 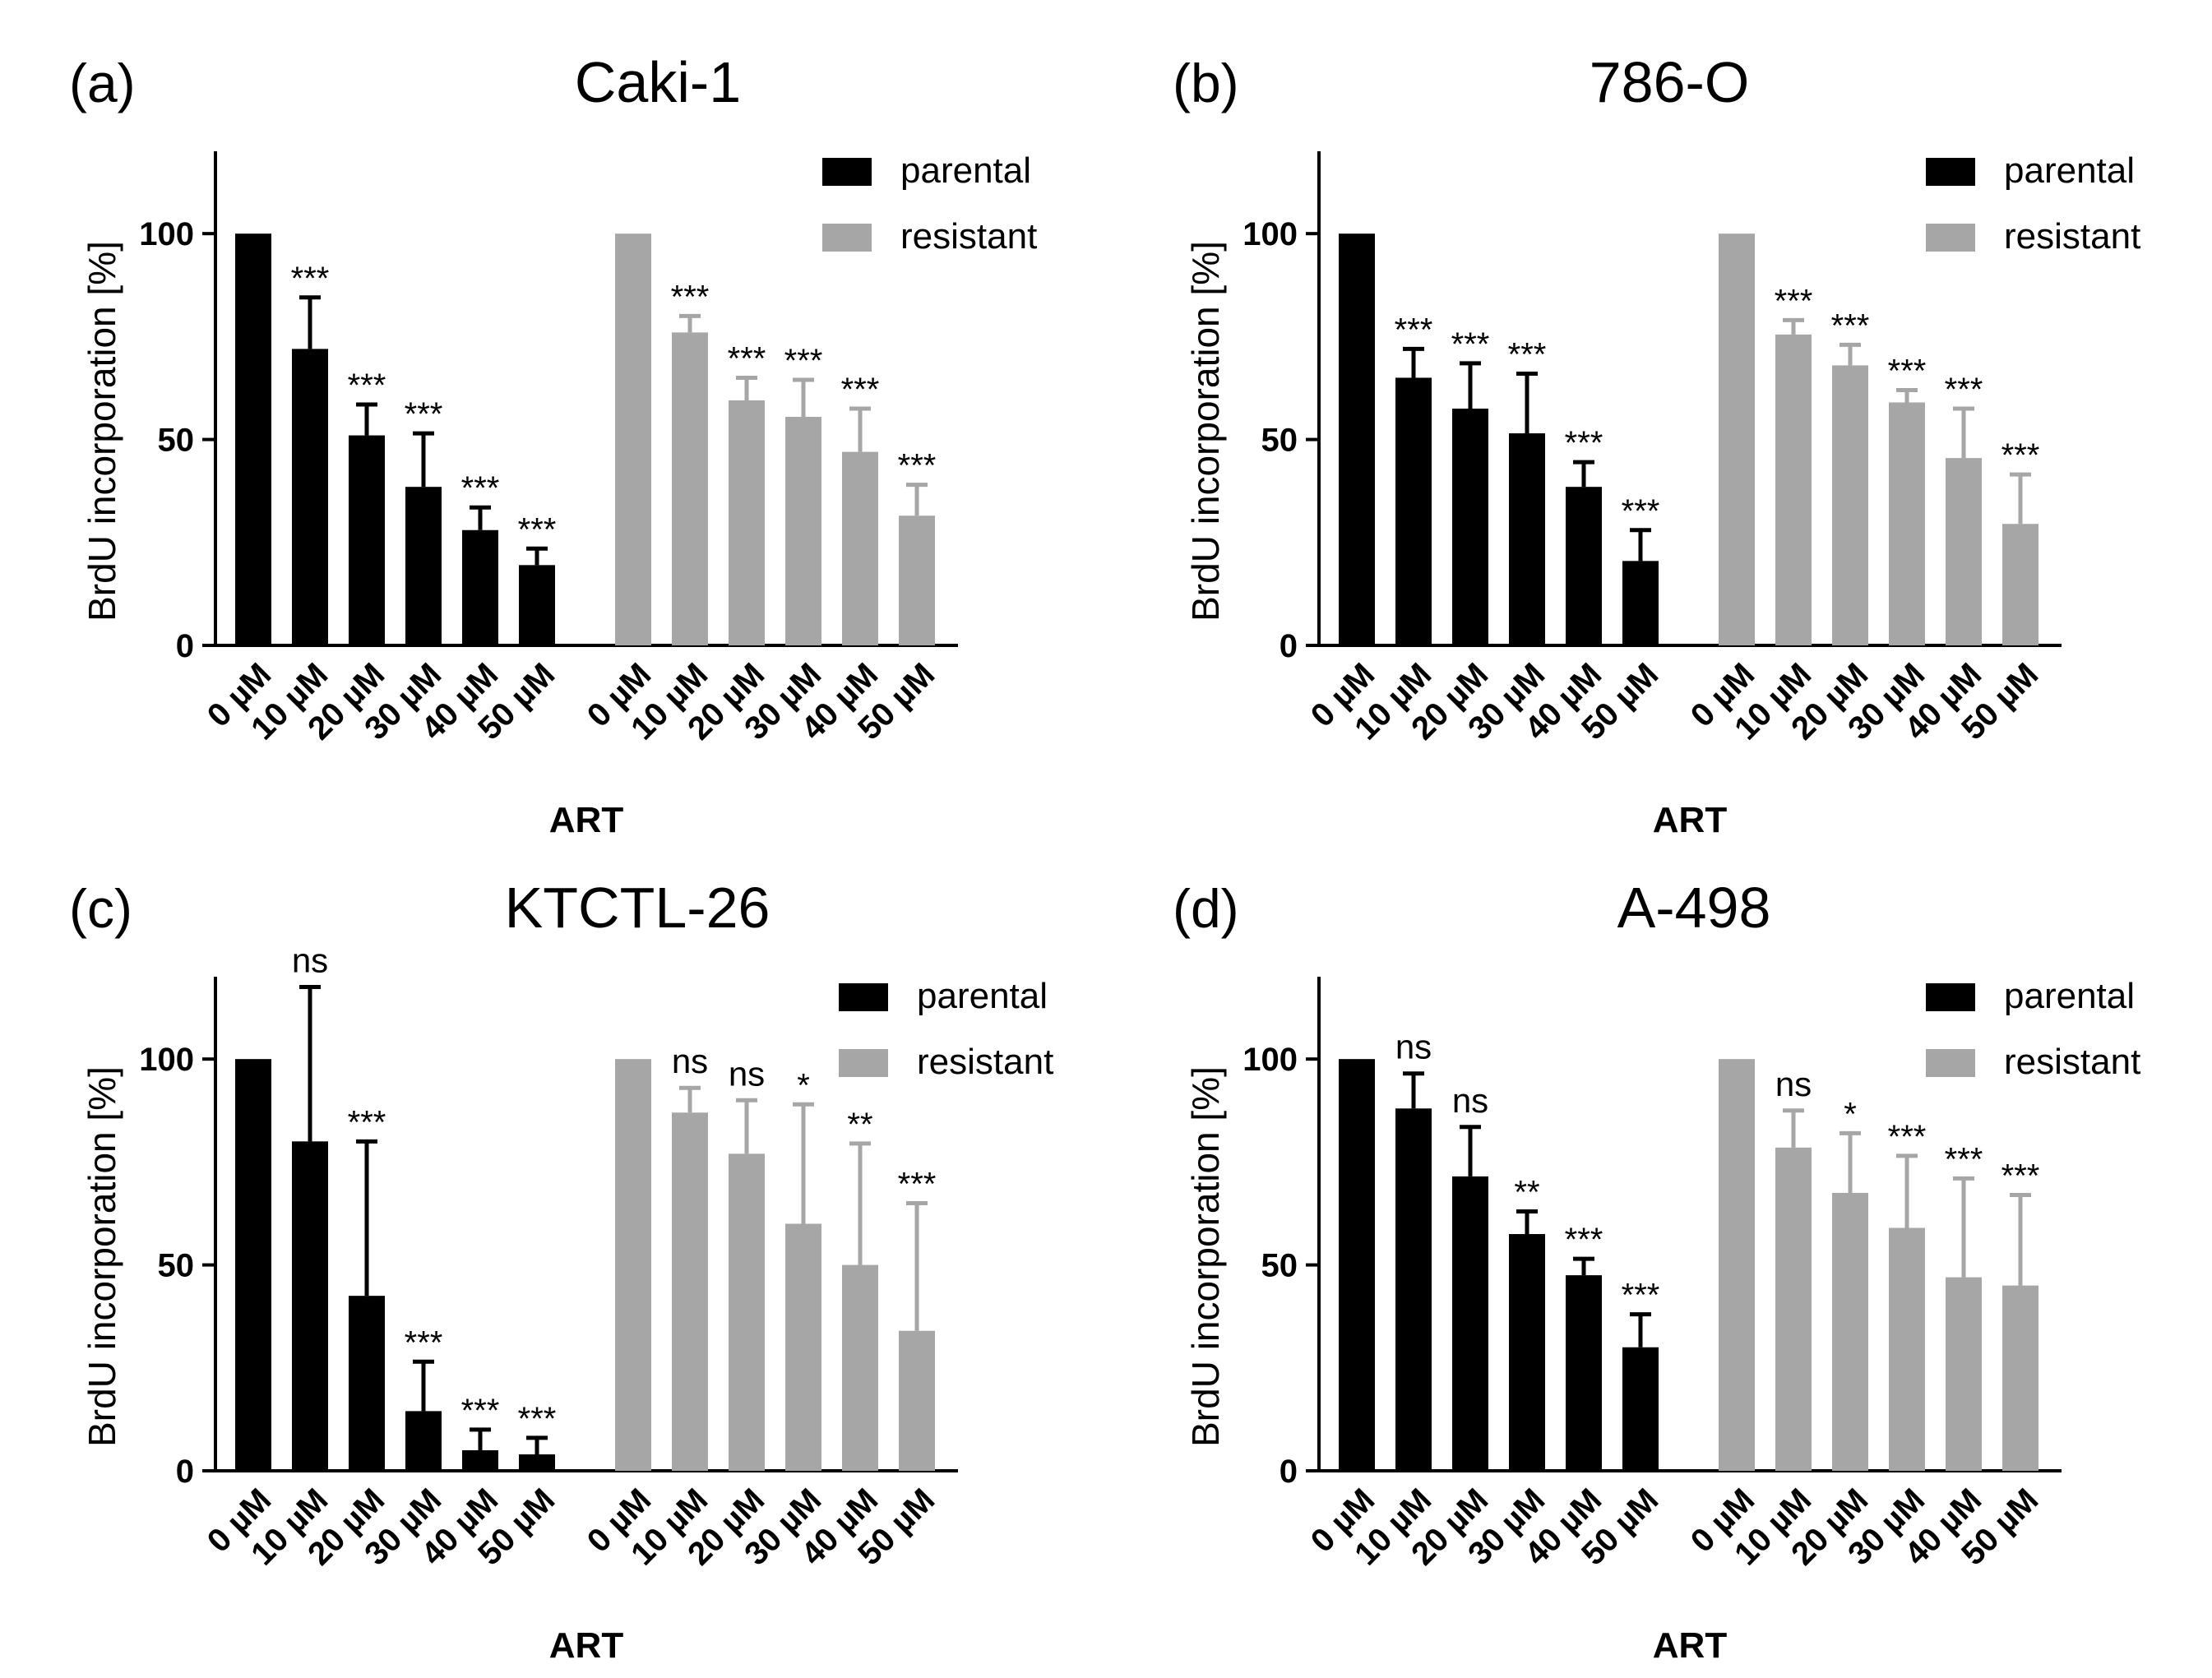 I want to click on chart-title: Caki-1, so click(x=658, y=82).